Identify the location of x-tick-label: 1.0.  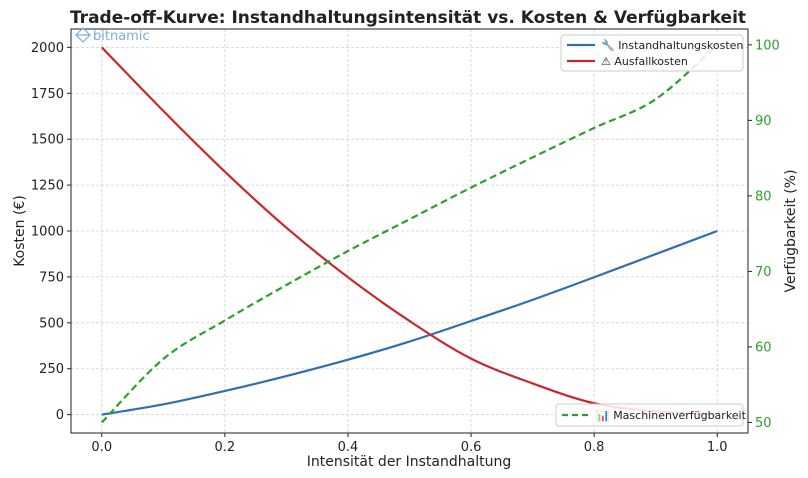
(717, 447).